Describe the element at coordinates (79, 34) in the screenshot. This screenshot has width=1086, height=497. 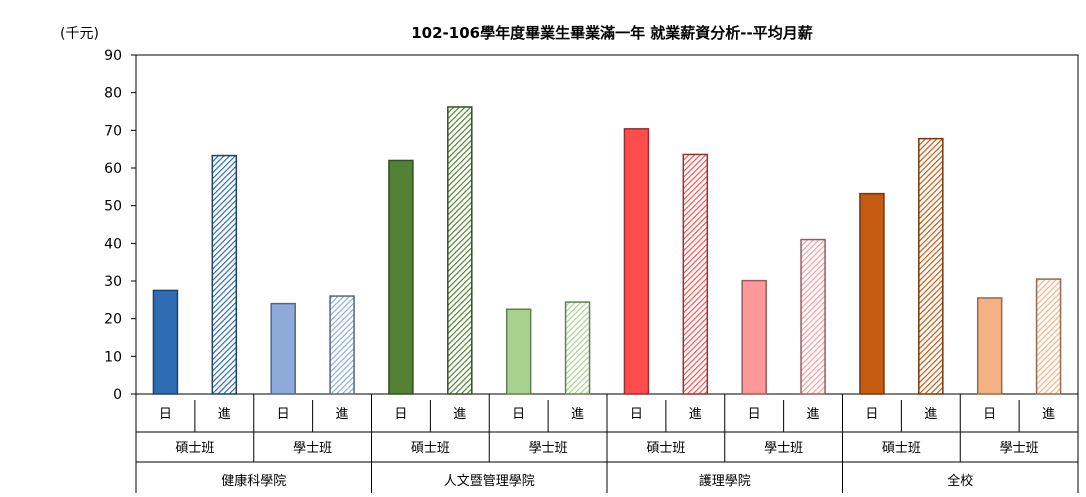
I see `y-axis-label: (千元)` at that location.